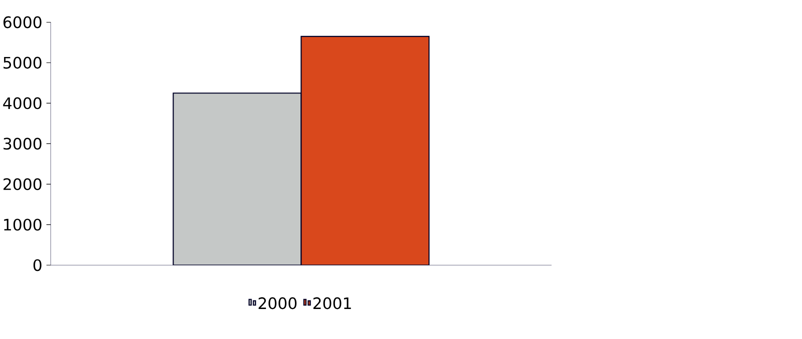 The image size is (802, 339). I want to click on y-tick-label: 0, so click(37, 265).